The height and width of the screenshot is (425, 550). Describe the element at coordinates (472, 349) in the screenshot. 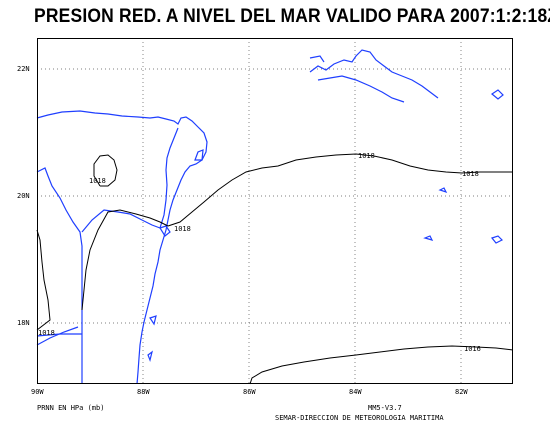

I see `isobar-label: 1016` at that location.